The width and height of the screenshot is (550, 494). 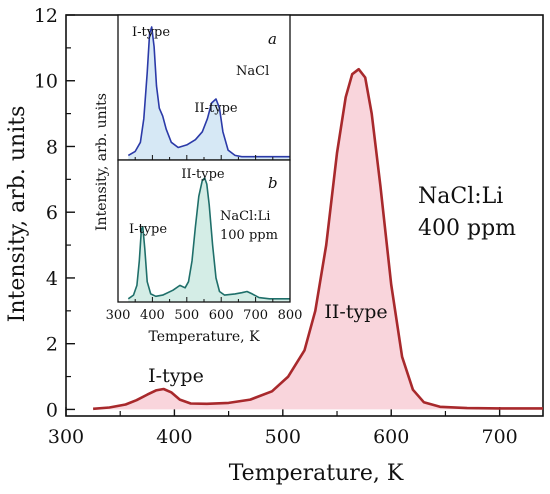 I want to click on main-y-tick-label: 2, so click(x=52, y=345).